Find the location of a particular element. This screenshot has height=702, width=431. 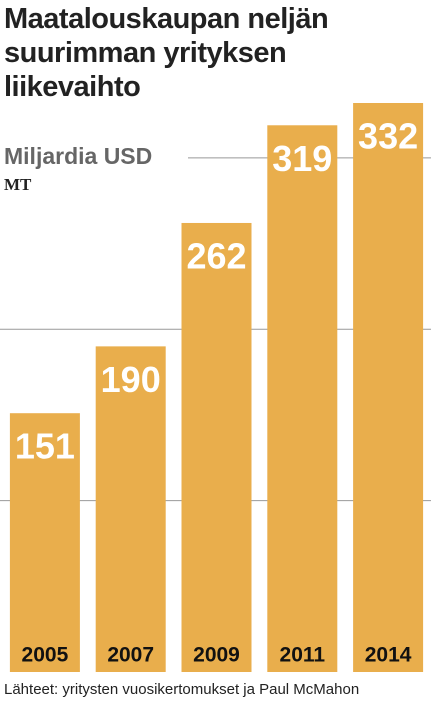

x-tick-label: 2005 is located at coordinates (45, 655).